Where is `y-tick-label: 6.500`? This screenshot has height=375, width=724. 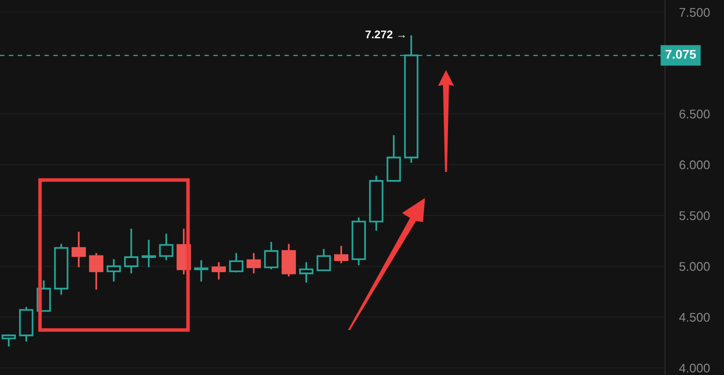 y-tick-label: 6.500 is located at coordinates (695, 114).